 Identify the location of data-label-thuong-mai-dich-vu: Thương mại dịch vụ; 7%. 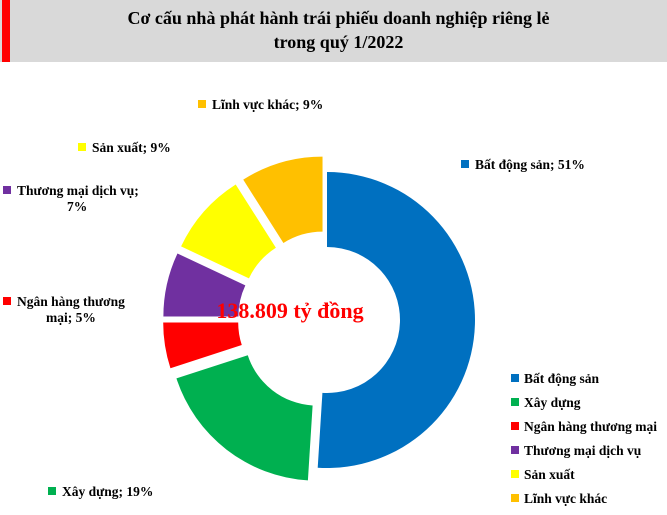
(71, 199).